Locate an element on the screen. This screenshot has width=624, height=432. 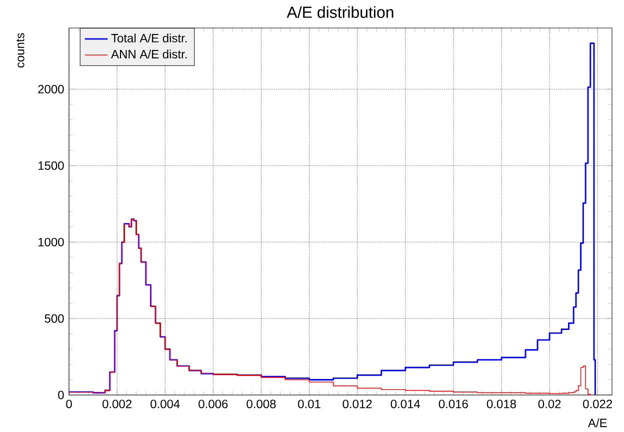
x-tick-label: 0.02 is located at coordinates (549, 404).